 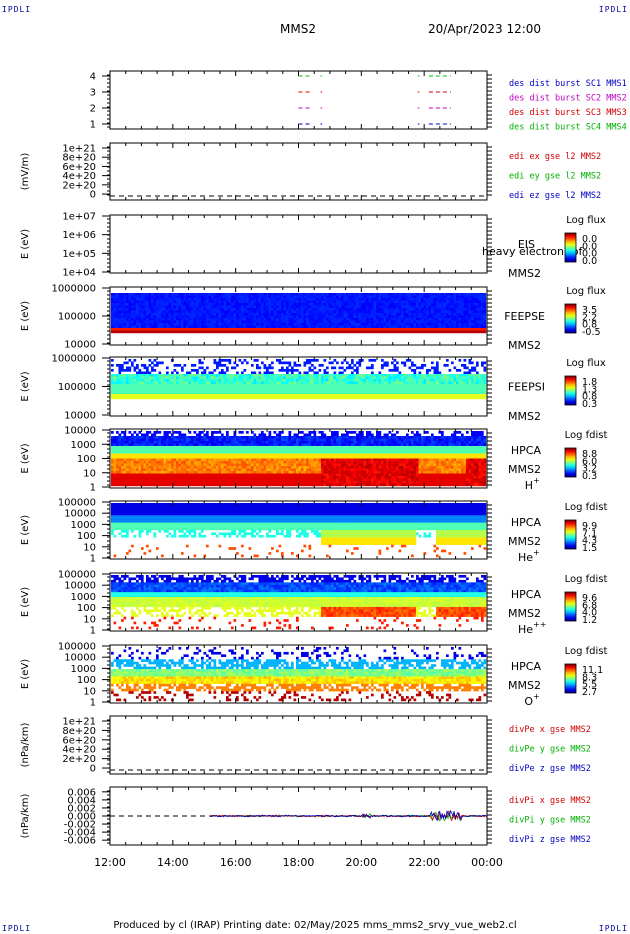 What do you see at coordinates (17, 9) in the screenshot?
I see `corner-label-top-left: IPDLI` at bounding box center [17, 9].